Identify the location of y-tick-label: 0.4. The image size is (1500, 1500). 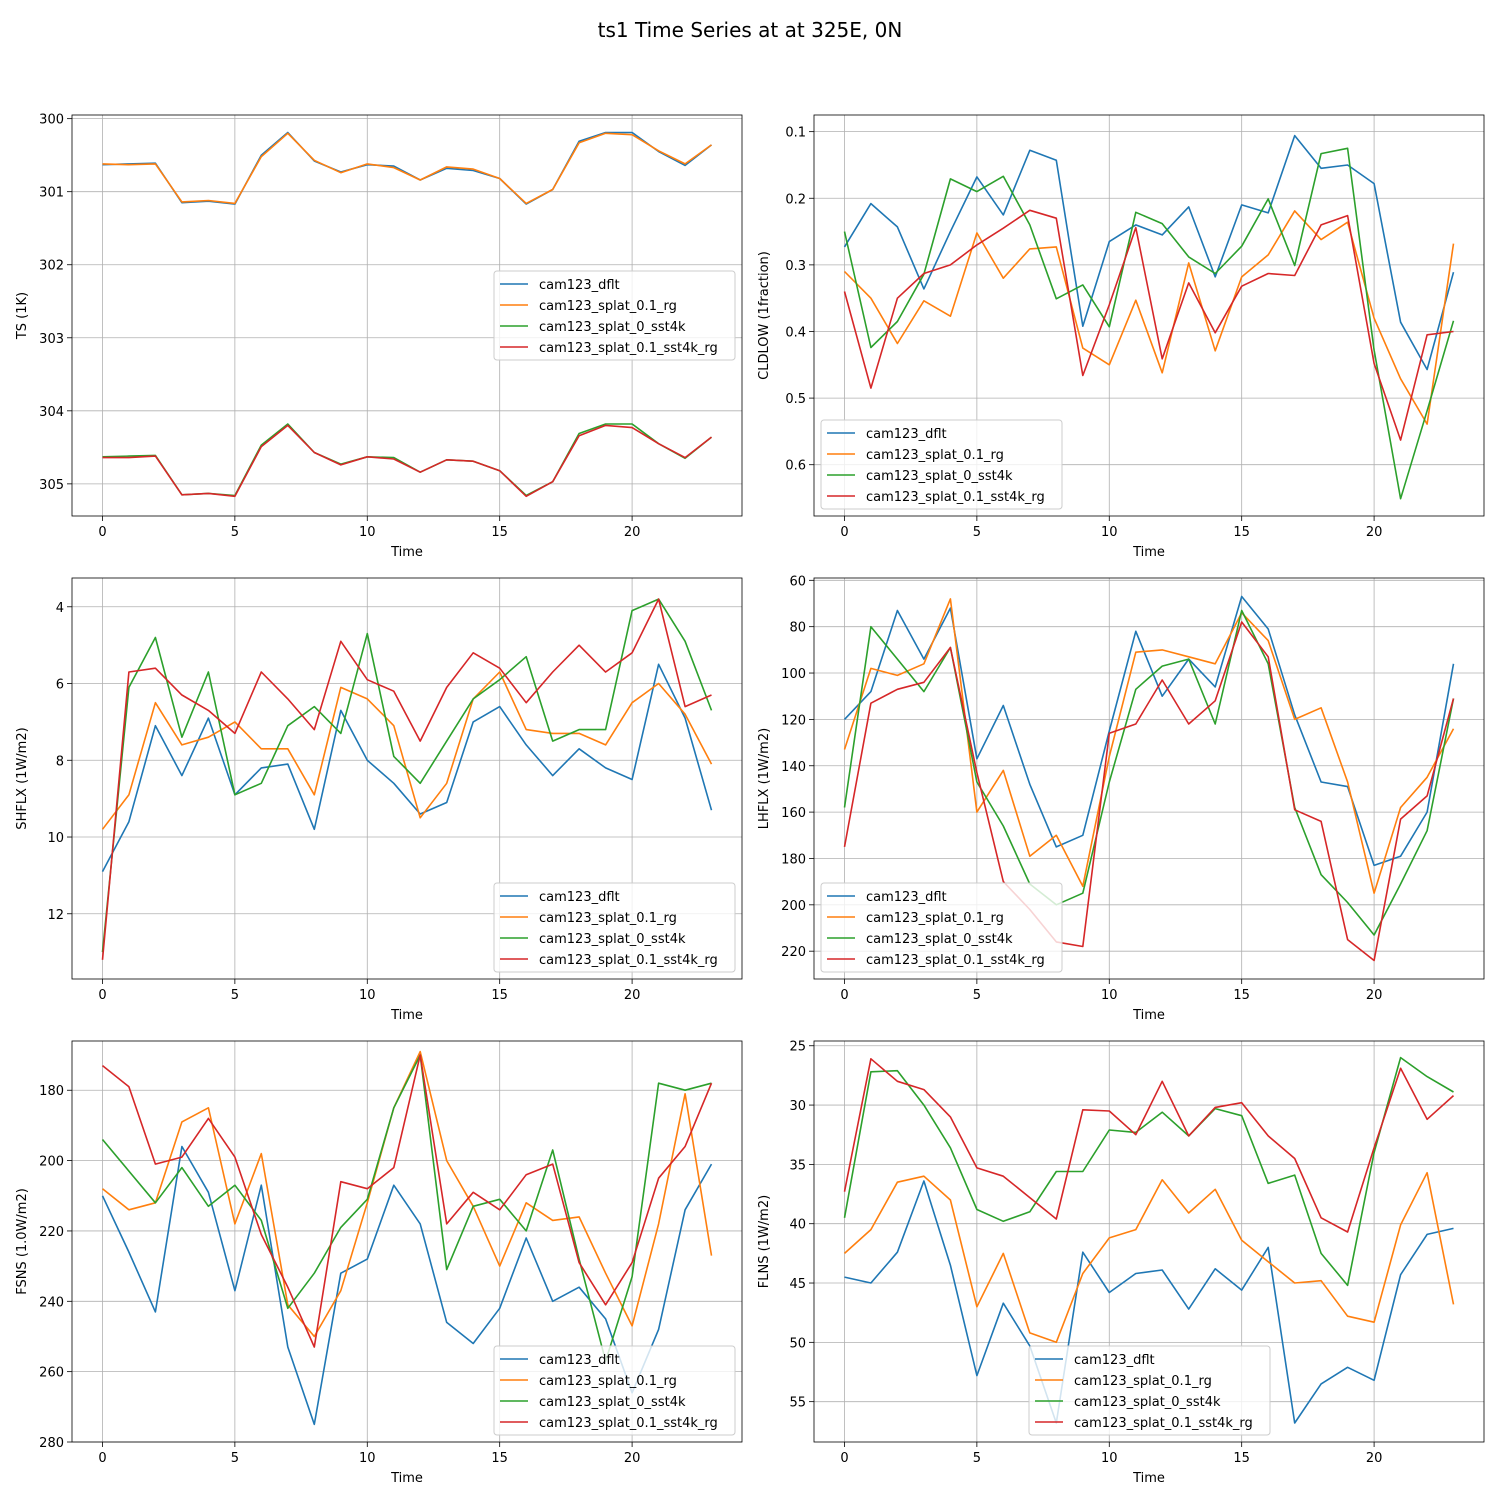
(795, 332).